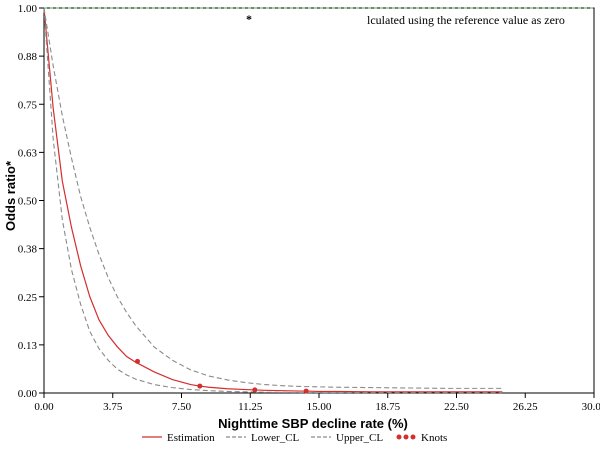 The height and width of the screenshot is (453, 600). What do you see at coordinates (313, 423) in the screenshot?
I see `x-axis-title: Nighttime SBP decline rate (%)` at bounding box center [313, 423].